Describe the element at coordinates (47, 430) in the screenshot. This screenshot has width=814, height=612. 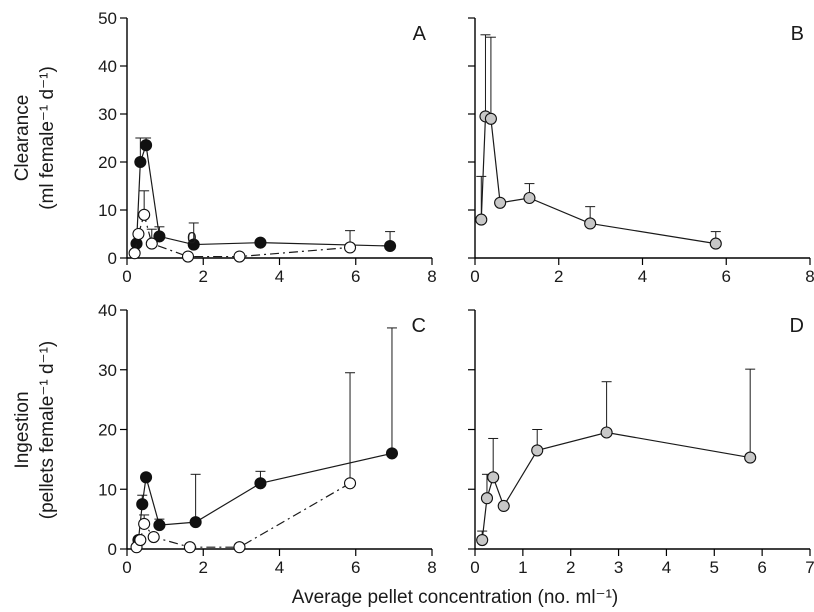
I see `ylabel-bottom-units: (pellets female⁻¹ d⁻¹)` at that location.